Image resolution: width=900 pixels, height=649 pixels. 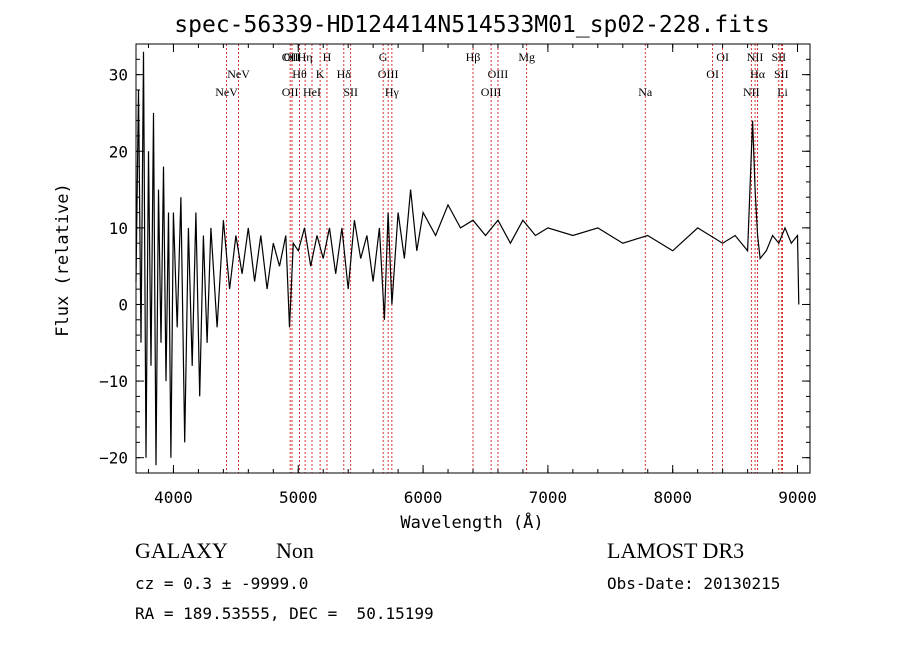 What do you see at coordinates (645, 92) in the screenshot?
I see `spectral-line-label: Na` at bounding box center [645, 92].